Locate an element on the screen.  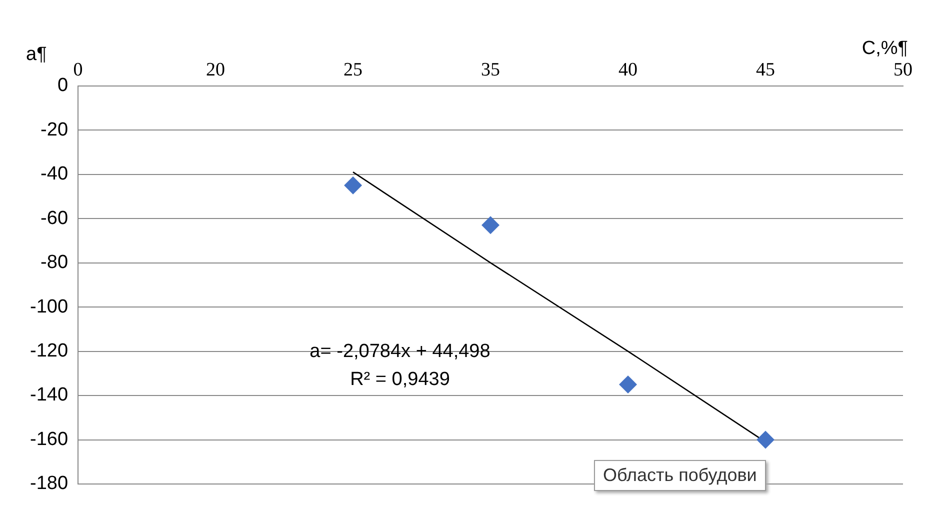
y-tick-label: -160 is located at coordinates (49, 439).